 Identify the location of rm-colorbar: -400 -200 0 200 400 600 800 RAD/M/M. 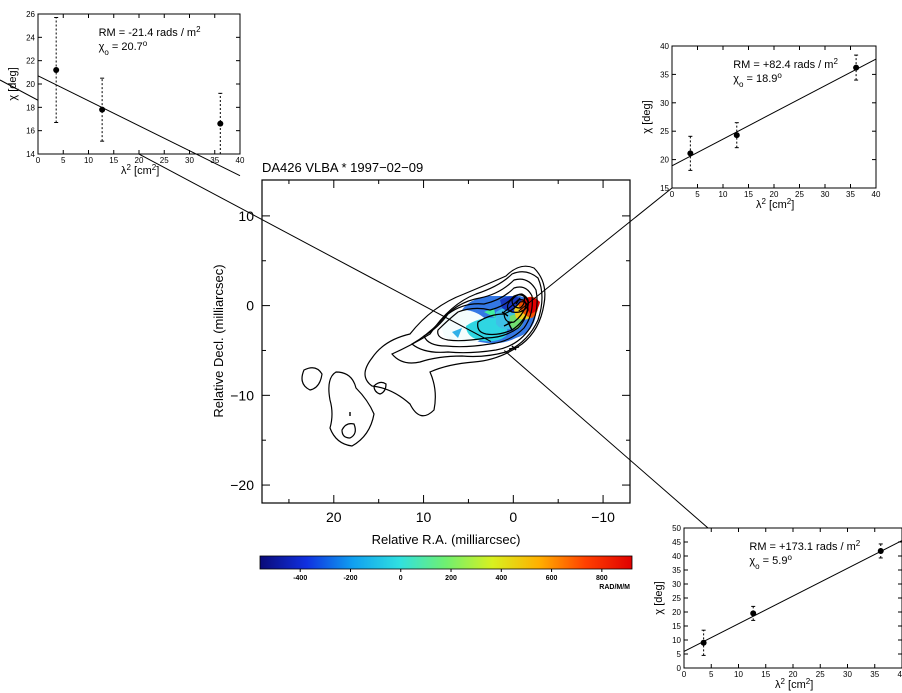
(446, 573).